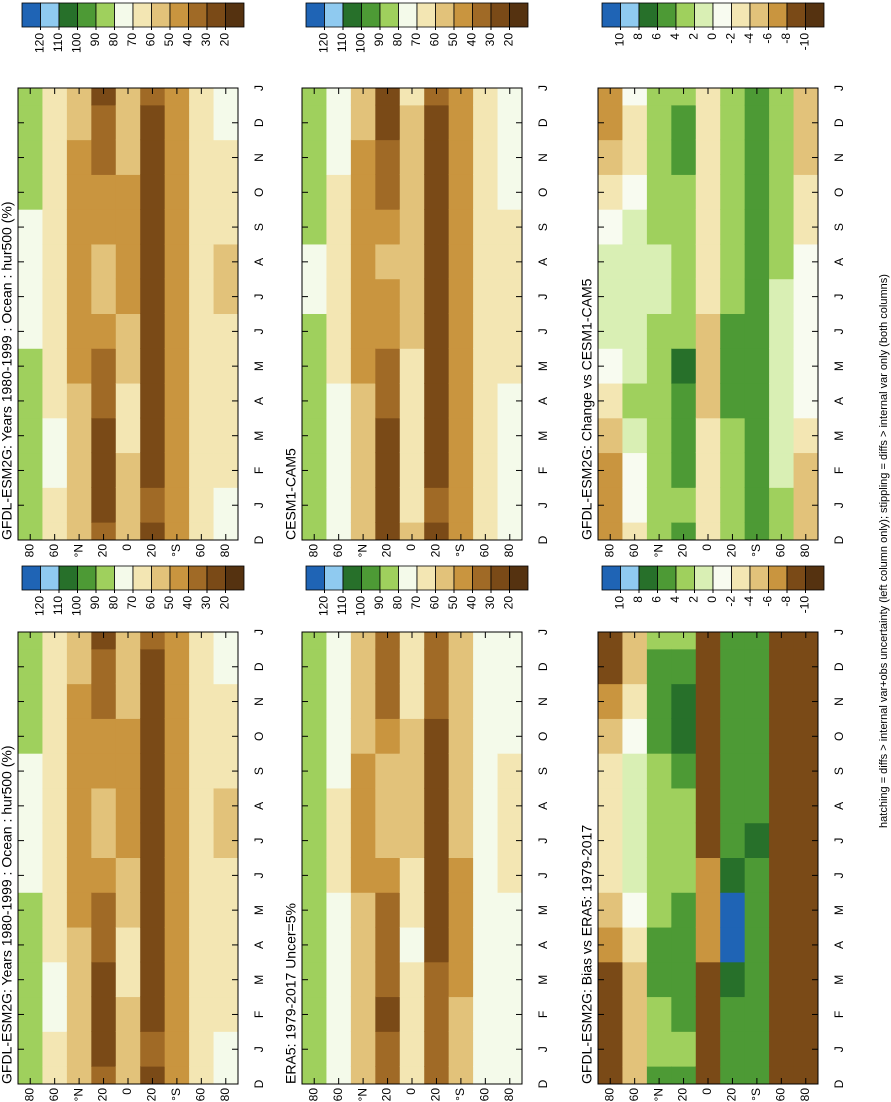  I want to click on colorbar-label: -10, so click(805, 42).